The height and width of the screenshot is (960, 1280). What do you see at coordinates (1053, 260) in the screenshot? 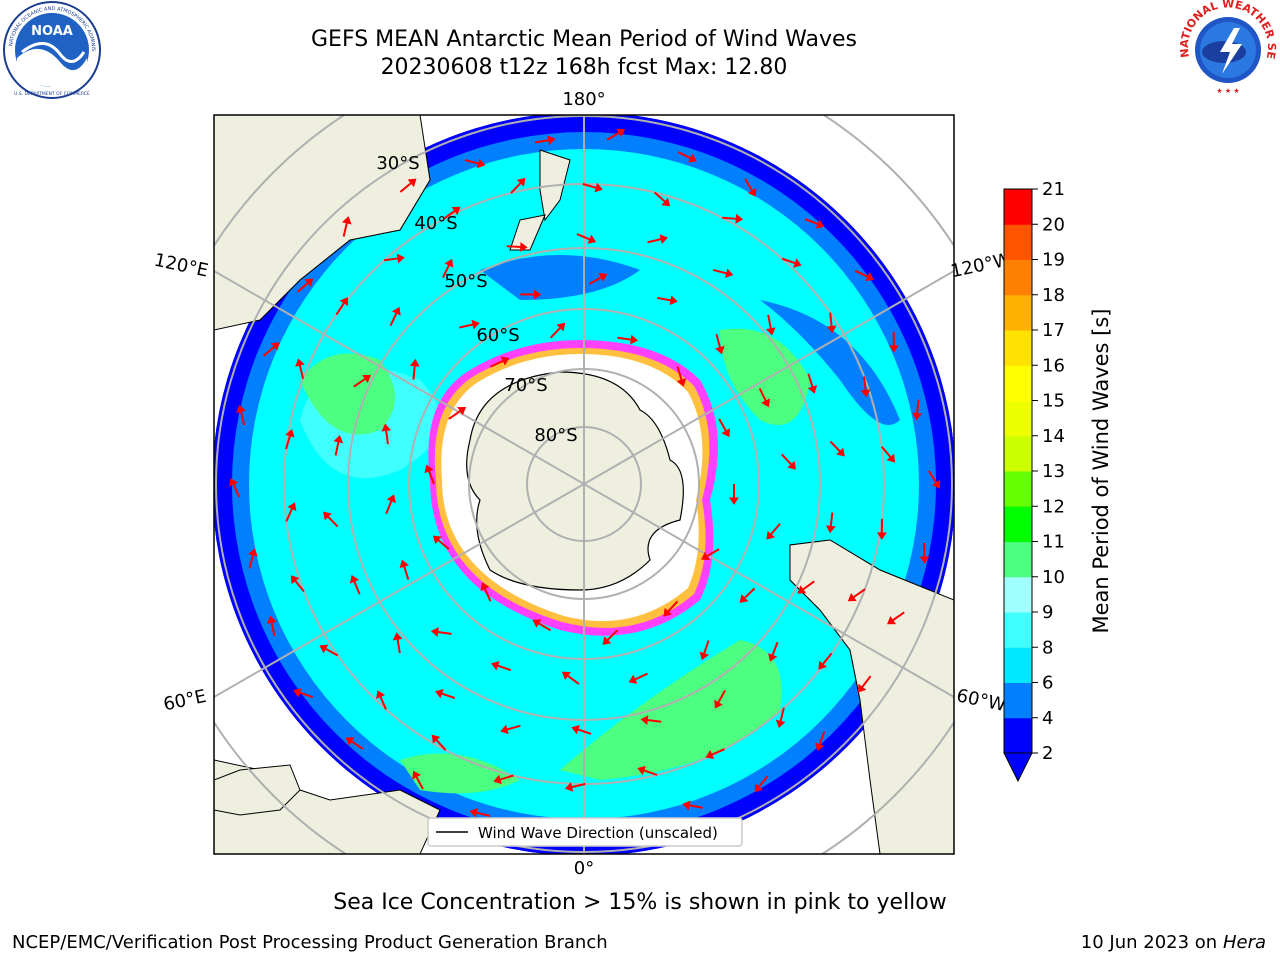
I see `colorbar-tick-label: 19` at bounding box center [1053, 260].